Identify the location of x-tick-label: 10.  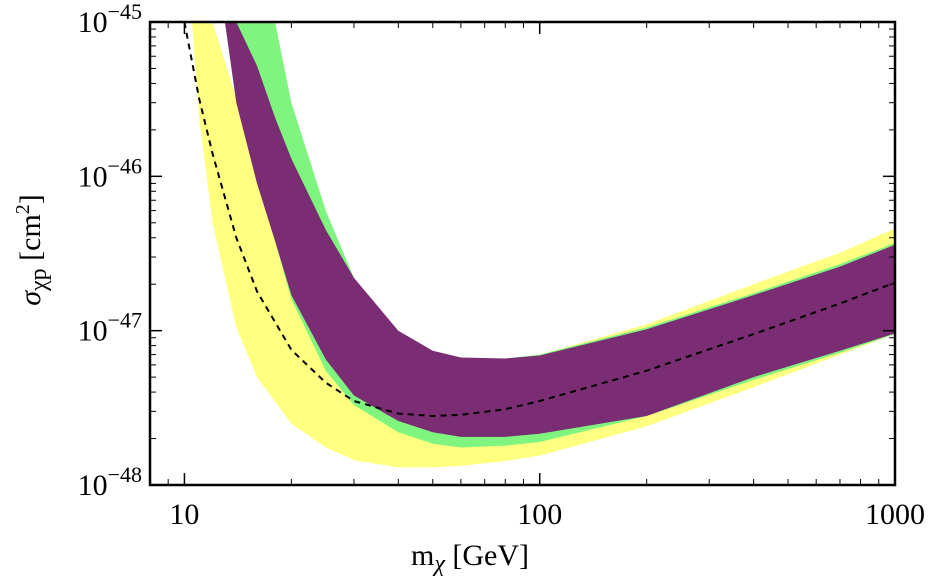
(184, 514).